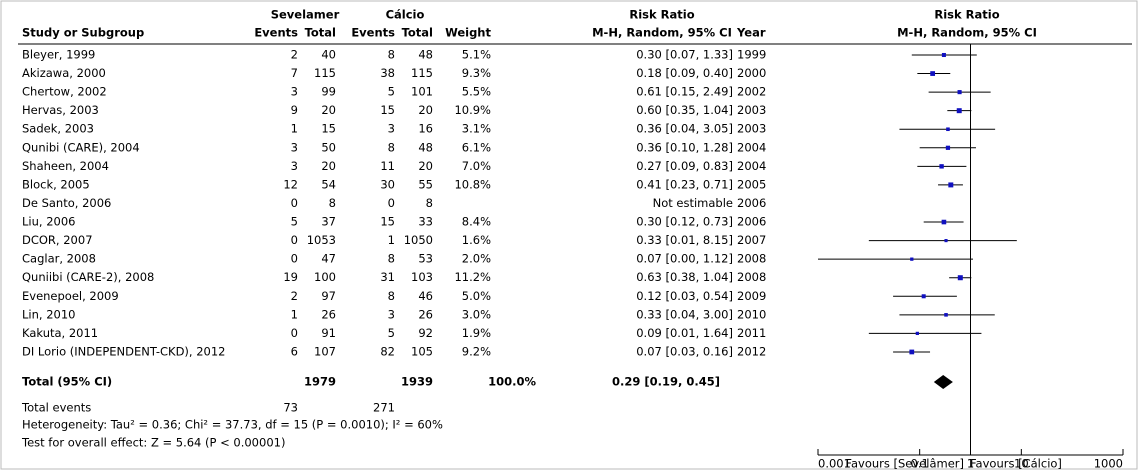 The image size is (1138, 474). I want to click on weight: 9.2%, so click(476, 351).